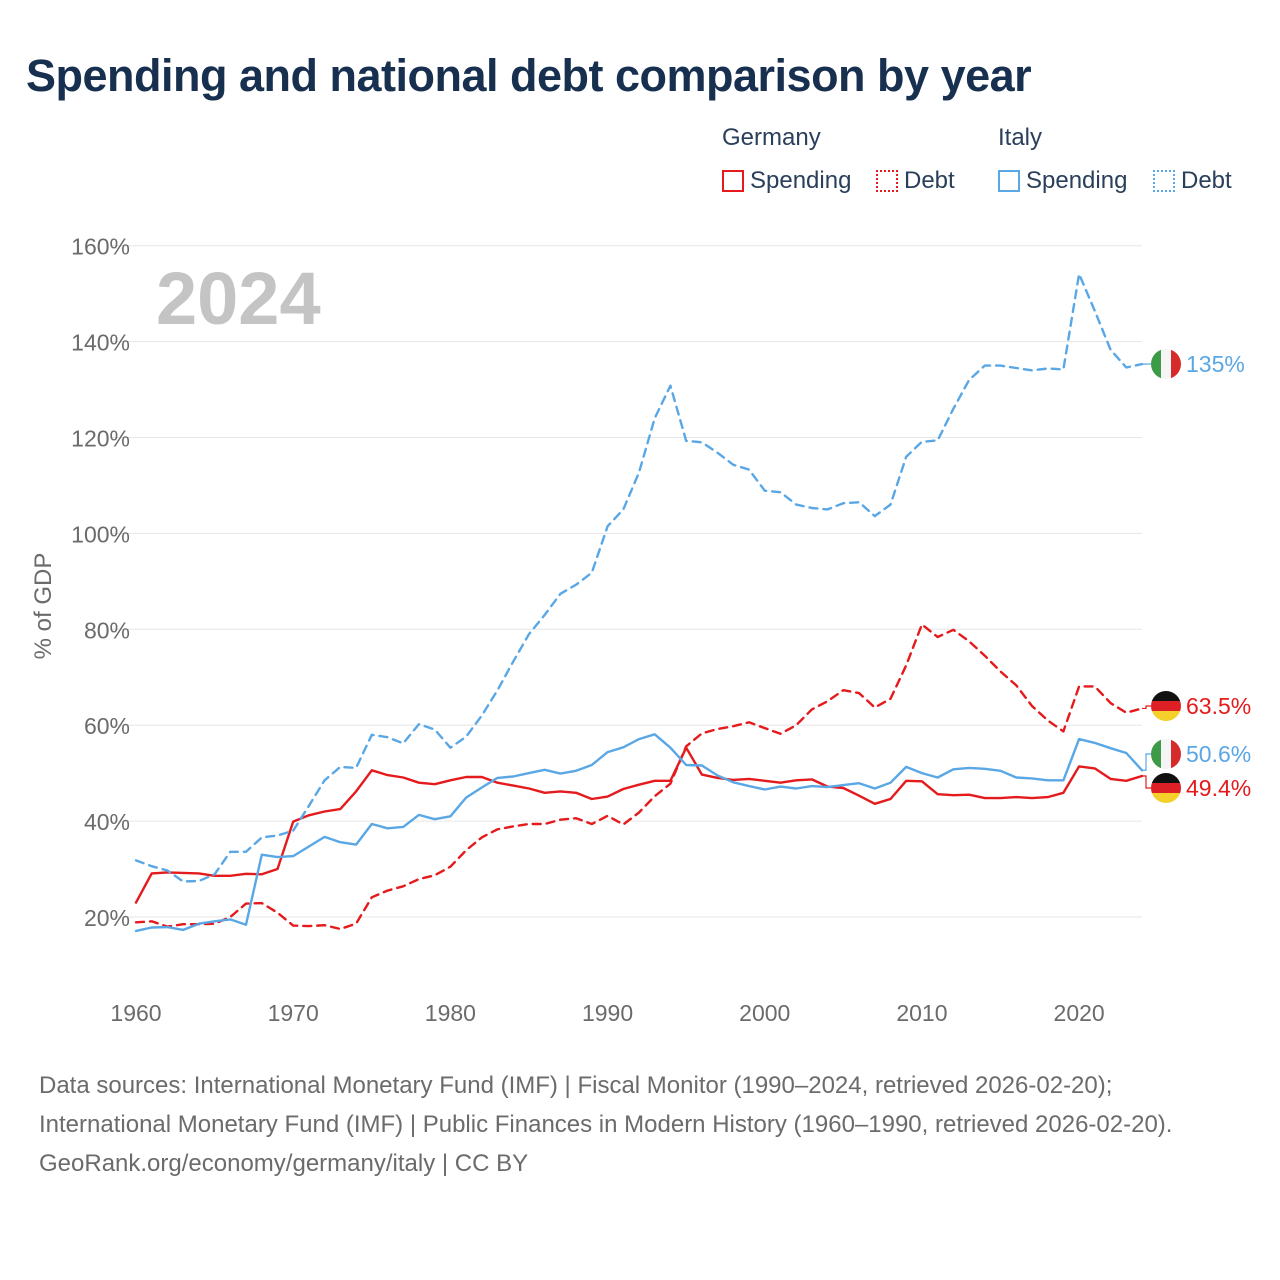 The height and width of the screenshot is (1280, 1280). Describe the element at coordinates (1215, 364) in the screenshot. I see `end-label-italy-debt: 135%` at that location.